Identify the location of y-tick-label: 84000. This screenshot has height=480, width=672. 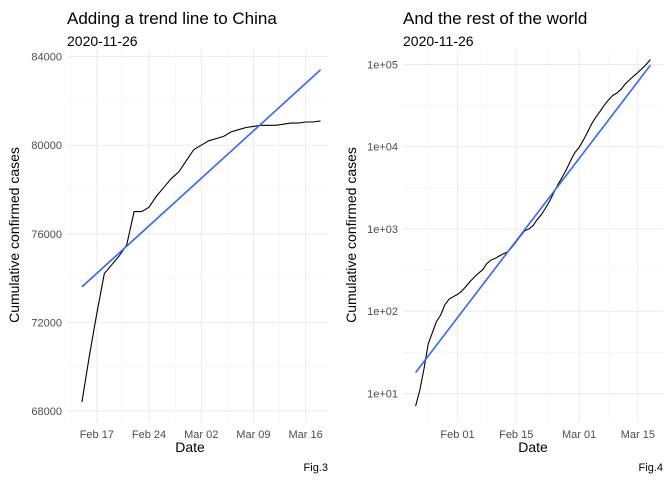
(46, 58).